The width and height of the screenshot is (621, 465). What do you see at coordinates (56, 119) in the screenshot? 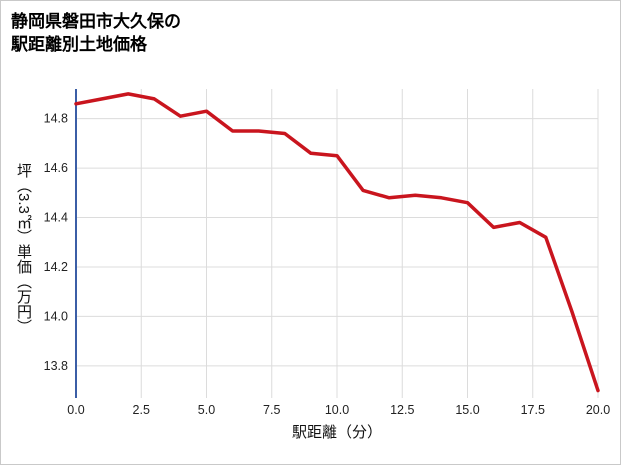
I see `y-tick-label: 14.8` at bounding box center [56, 119].